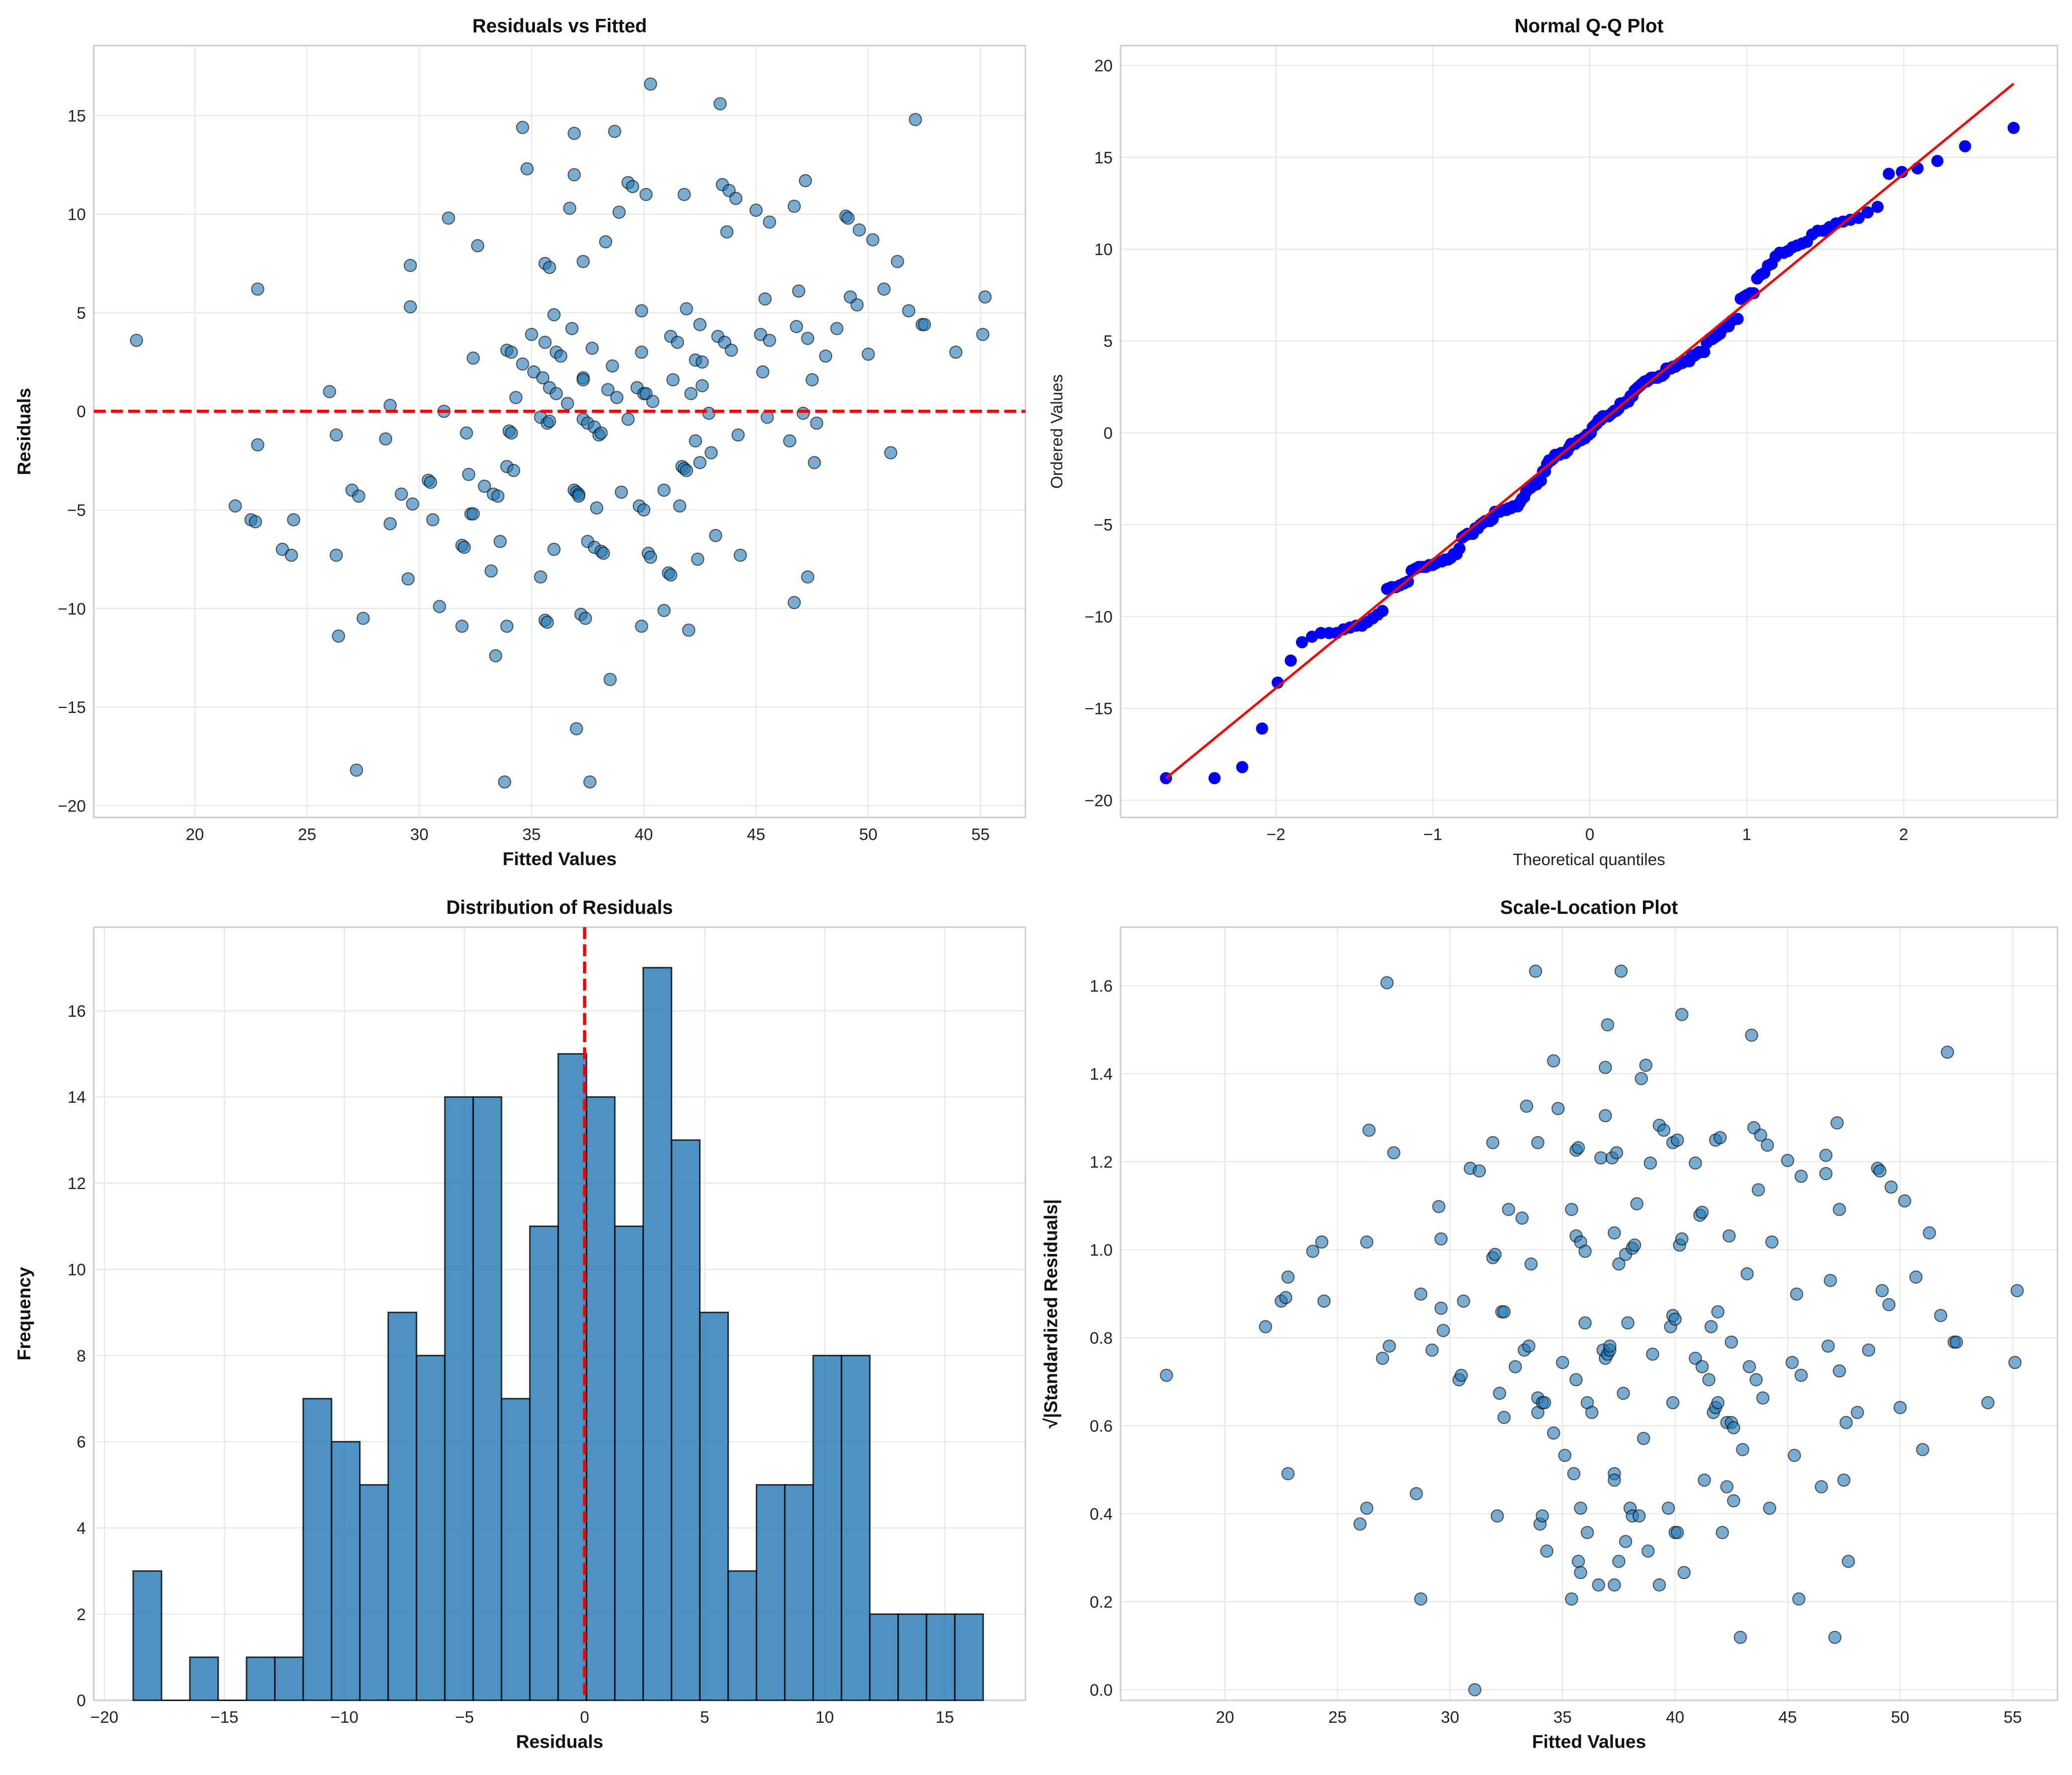  What do you see at coordinates (531, 834) in the screenshot?
I see `x-tick-label: 35` at bounding box center [531, 834].